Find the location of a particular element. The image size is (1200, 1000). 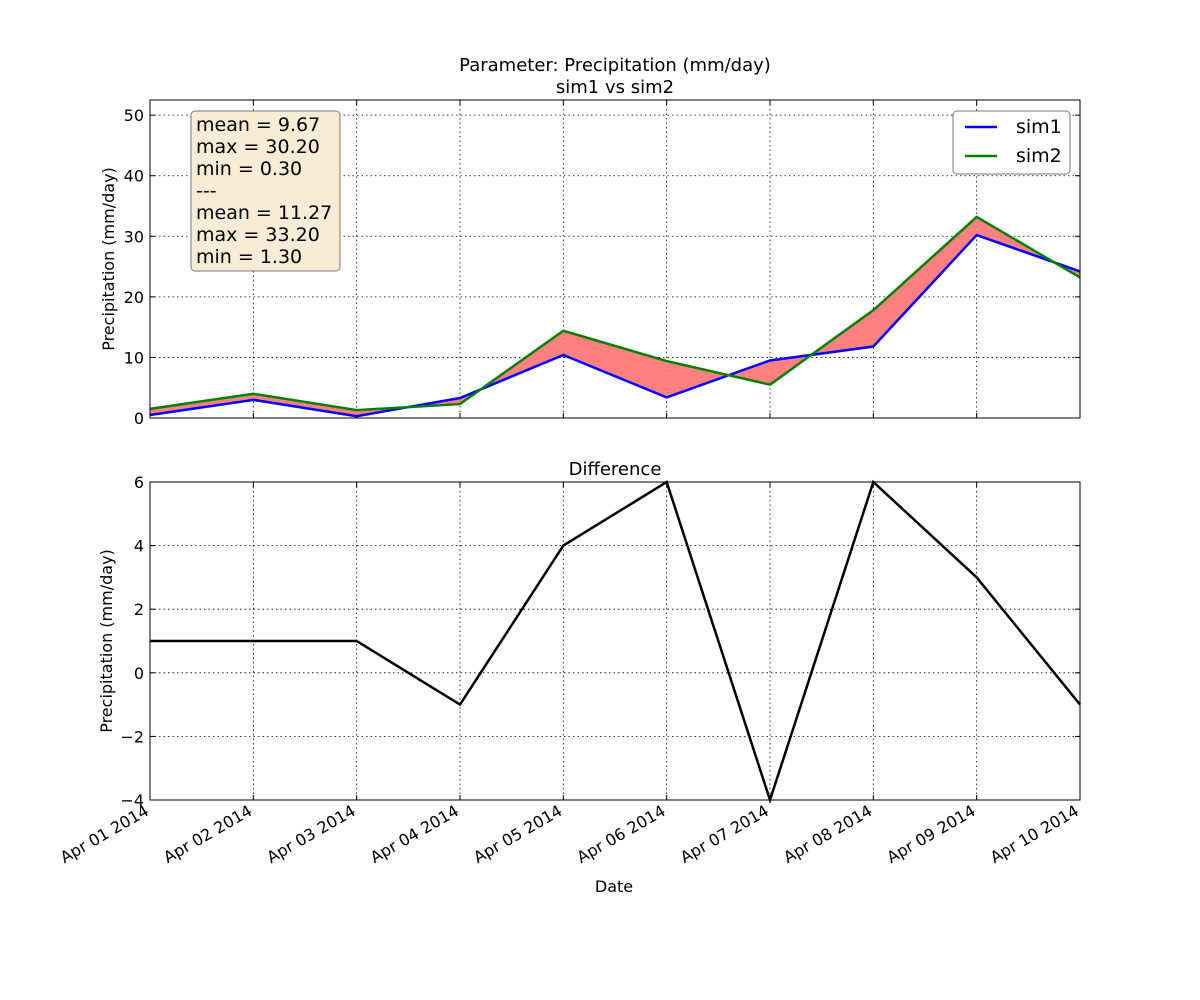

y-tick-label: −4 is located at coordinates (132, 800).